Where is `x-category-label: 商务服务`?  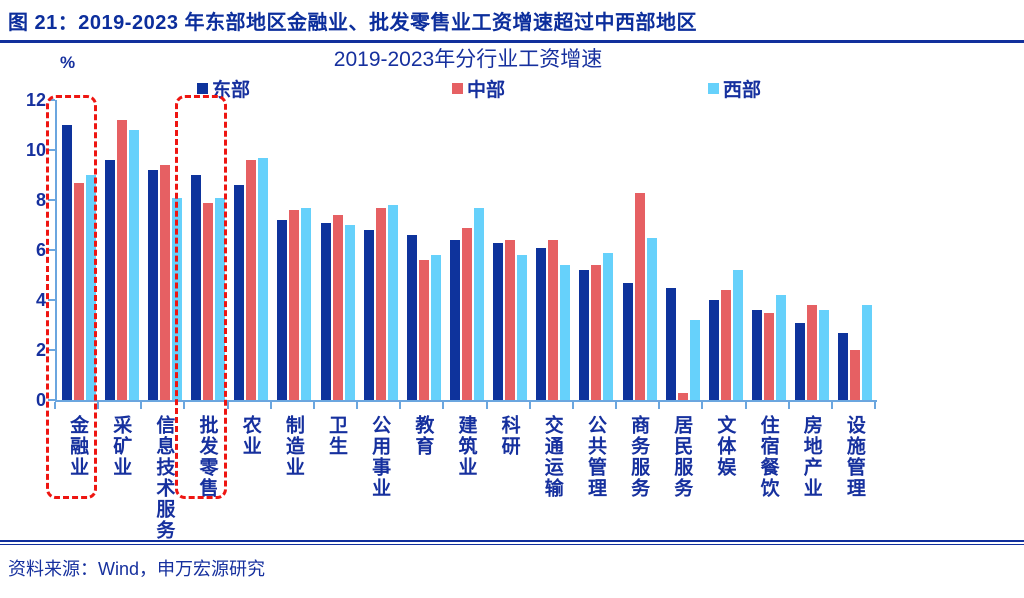 x-category-label: 商务服务 is located at coordinates (639, 457).